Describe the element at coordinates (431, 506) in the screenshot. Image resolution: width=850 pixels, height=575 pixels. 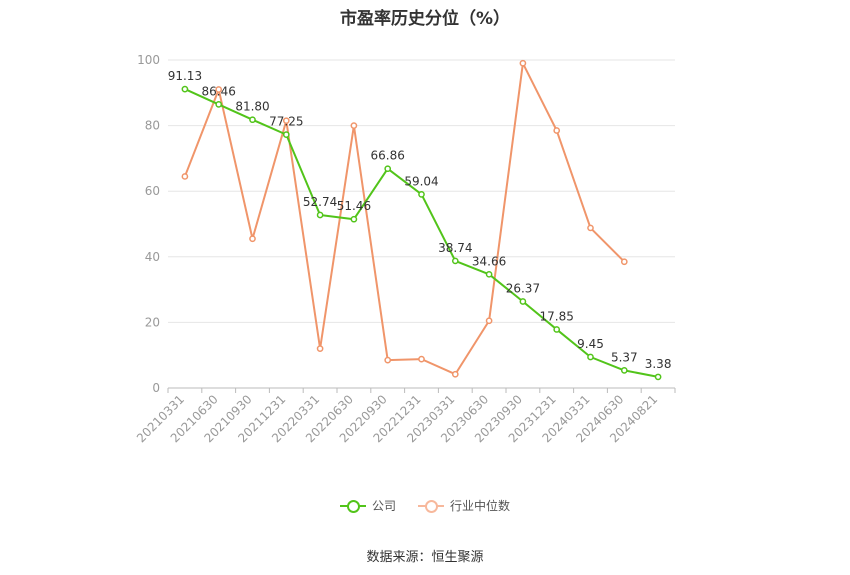
I see `legend-swatch-industry` at that location.